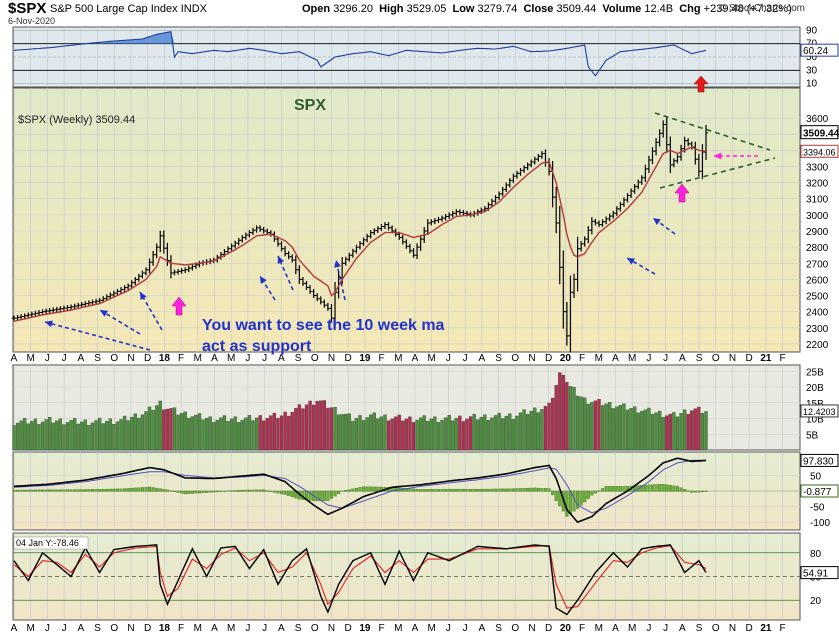  What do you see at coordinates (717, 173) in the screenshot?
I see `wedge-lower-line` at bounding box center [717, 173].